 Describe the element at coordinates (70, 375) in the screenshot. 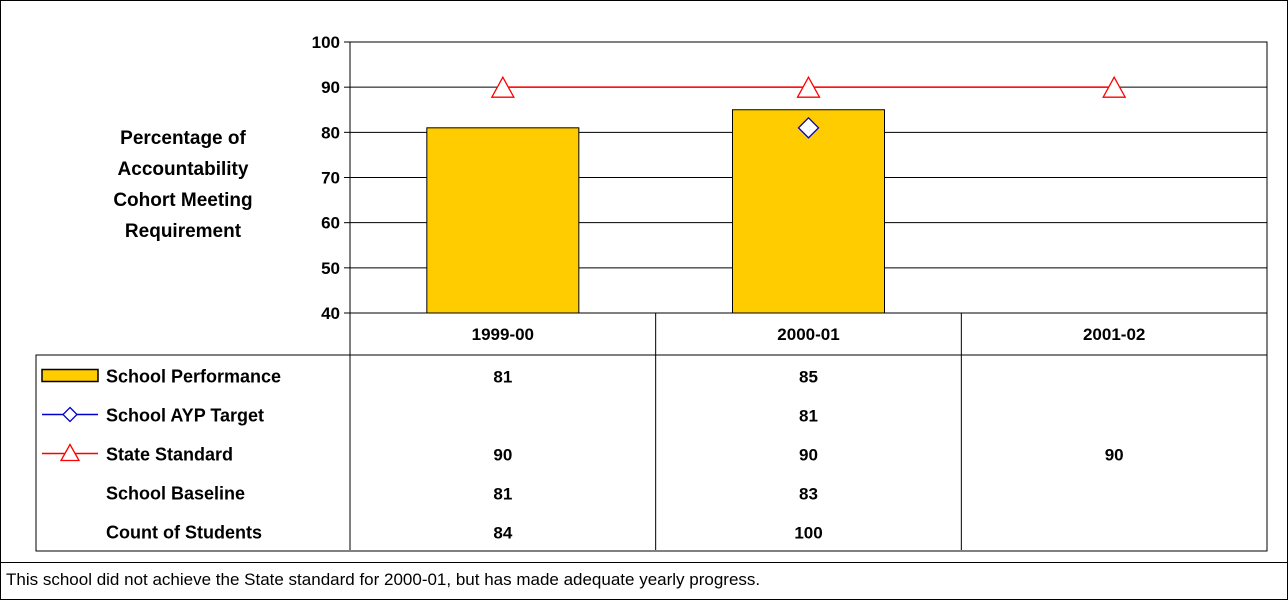

I see `legend-swatch-bar` at that location.